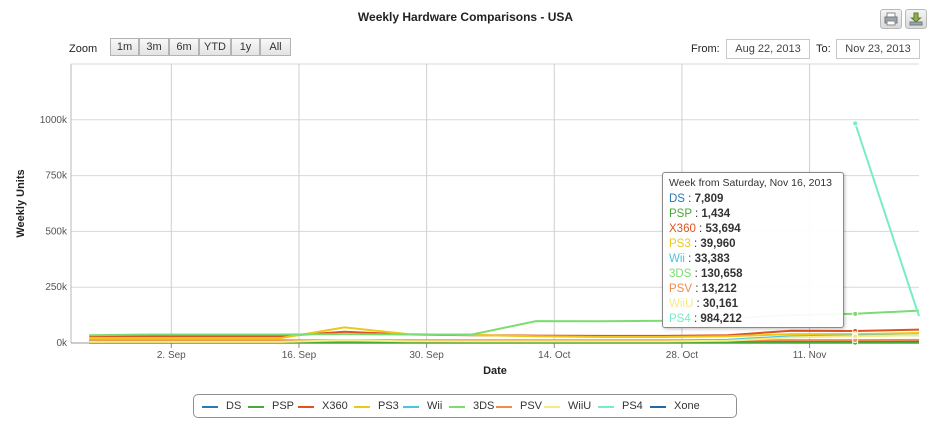 The width and height of the screenshot is (931, 424). What do you see at coordinates (712, 259) in the screenshot?
I see `tooltip-series-value: 33,383` at bounding box center [712, 259].